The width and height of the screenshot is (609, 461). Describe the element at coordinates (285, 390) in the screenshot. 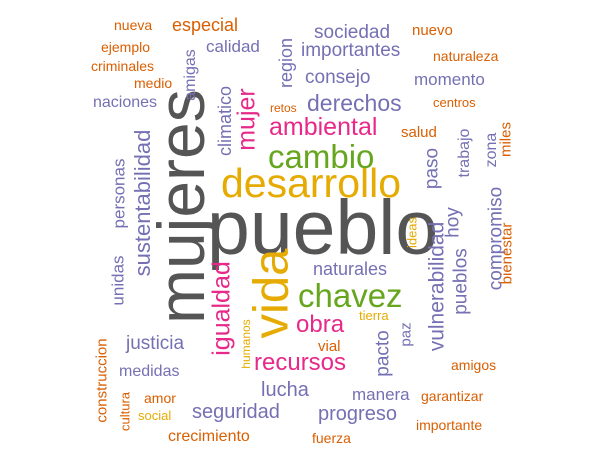

I see `word-lucha: lucha` at that location.